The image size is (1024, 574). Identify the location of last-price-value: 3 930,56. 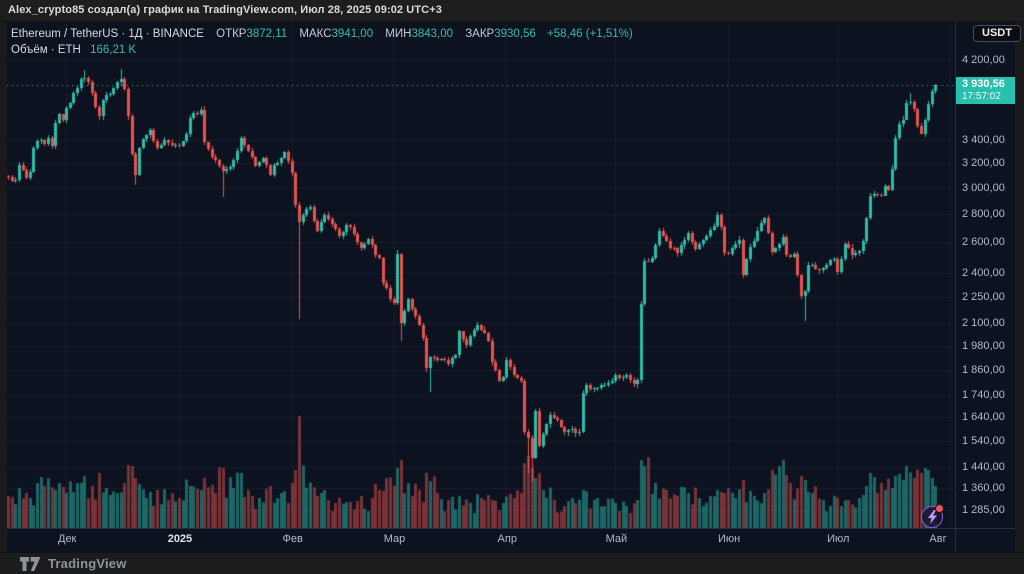
(983, 84).